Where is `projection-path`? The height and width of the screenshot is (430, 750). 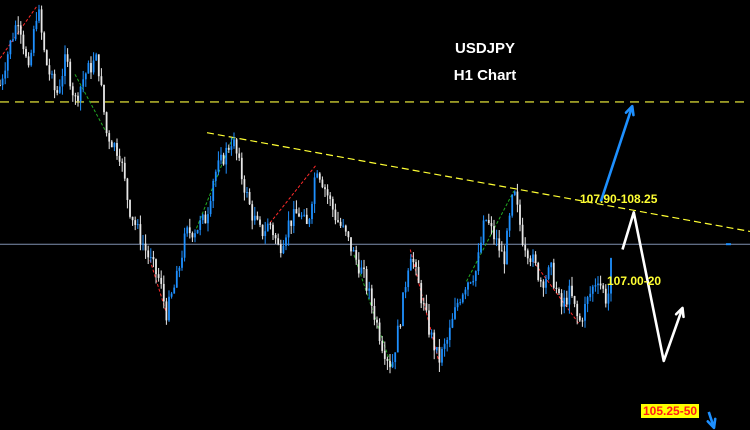 projection-path is located at coordinates (616, 154).